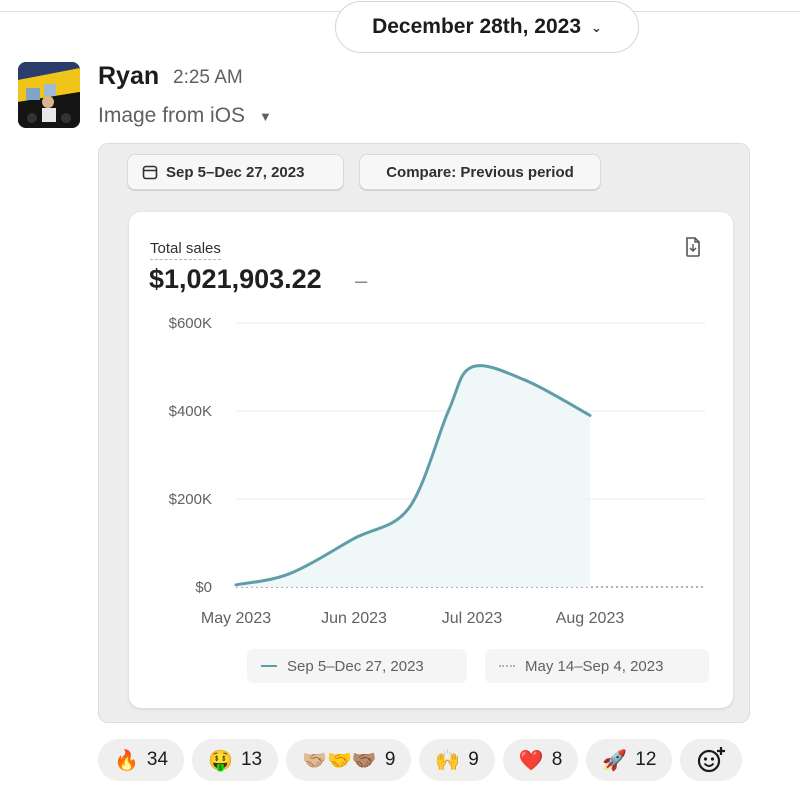 This screenshot has width=800, height=796. Describe the element at coordinates (354, 618) in the screenshot. I see `x-tick-label: Jun 2023` at that location.